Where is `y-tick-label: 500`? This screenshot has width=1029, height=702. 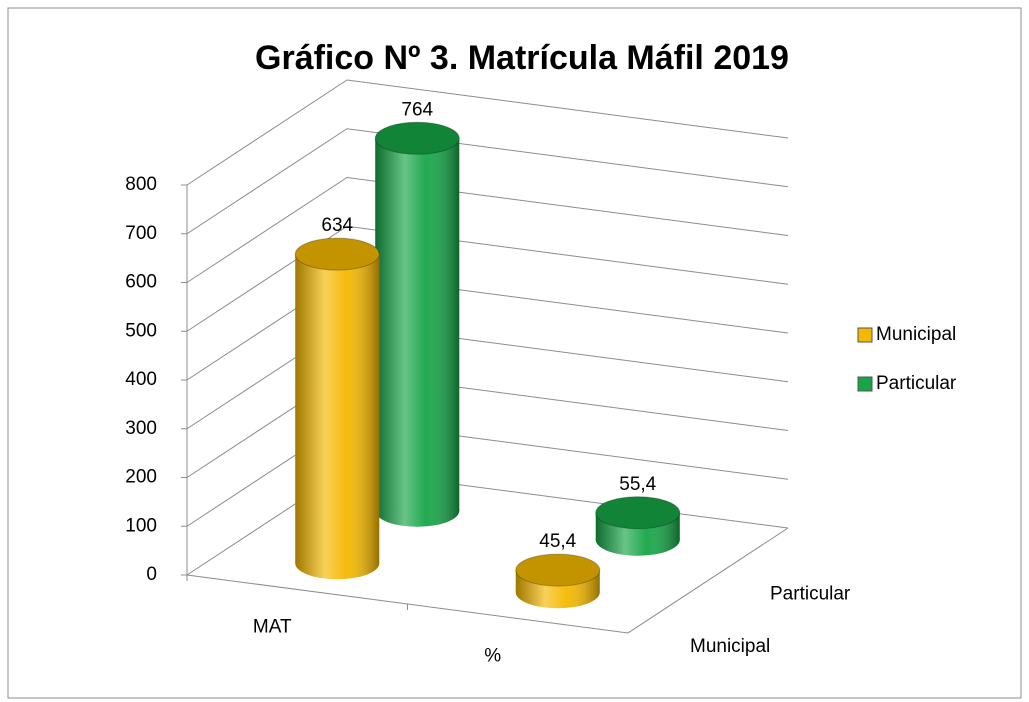 y-tick-label: 500 is located at coordinates (141, 330).